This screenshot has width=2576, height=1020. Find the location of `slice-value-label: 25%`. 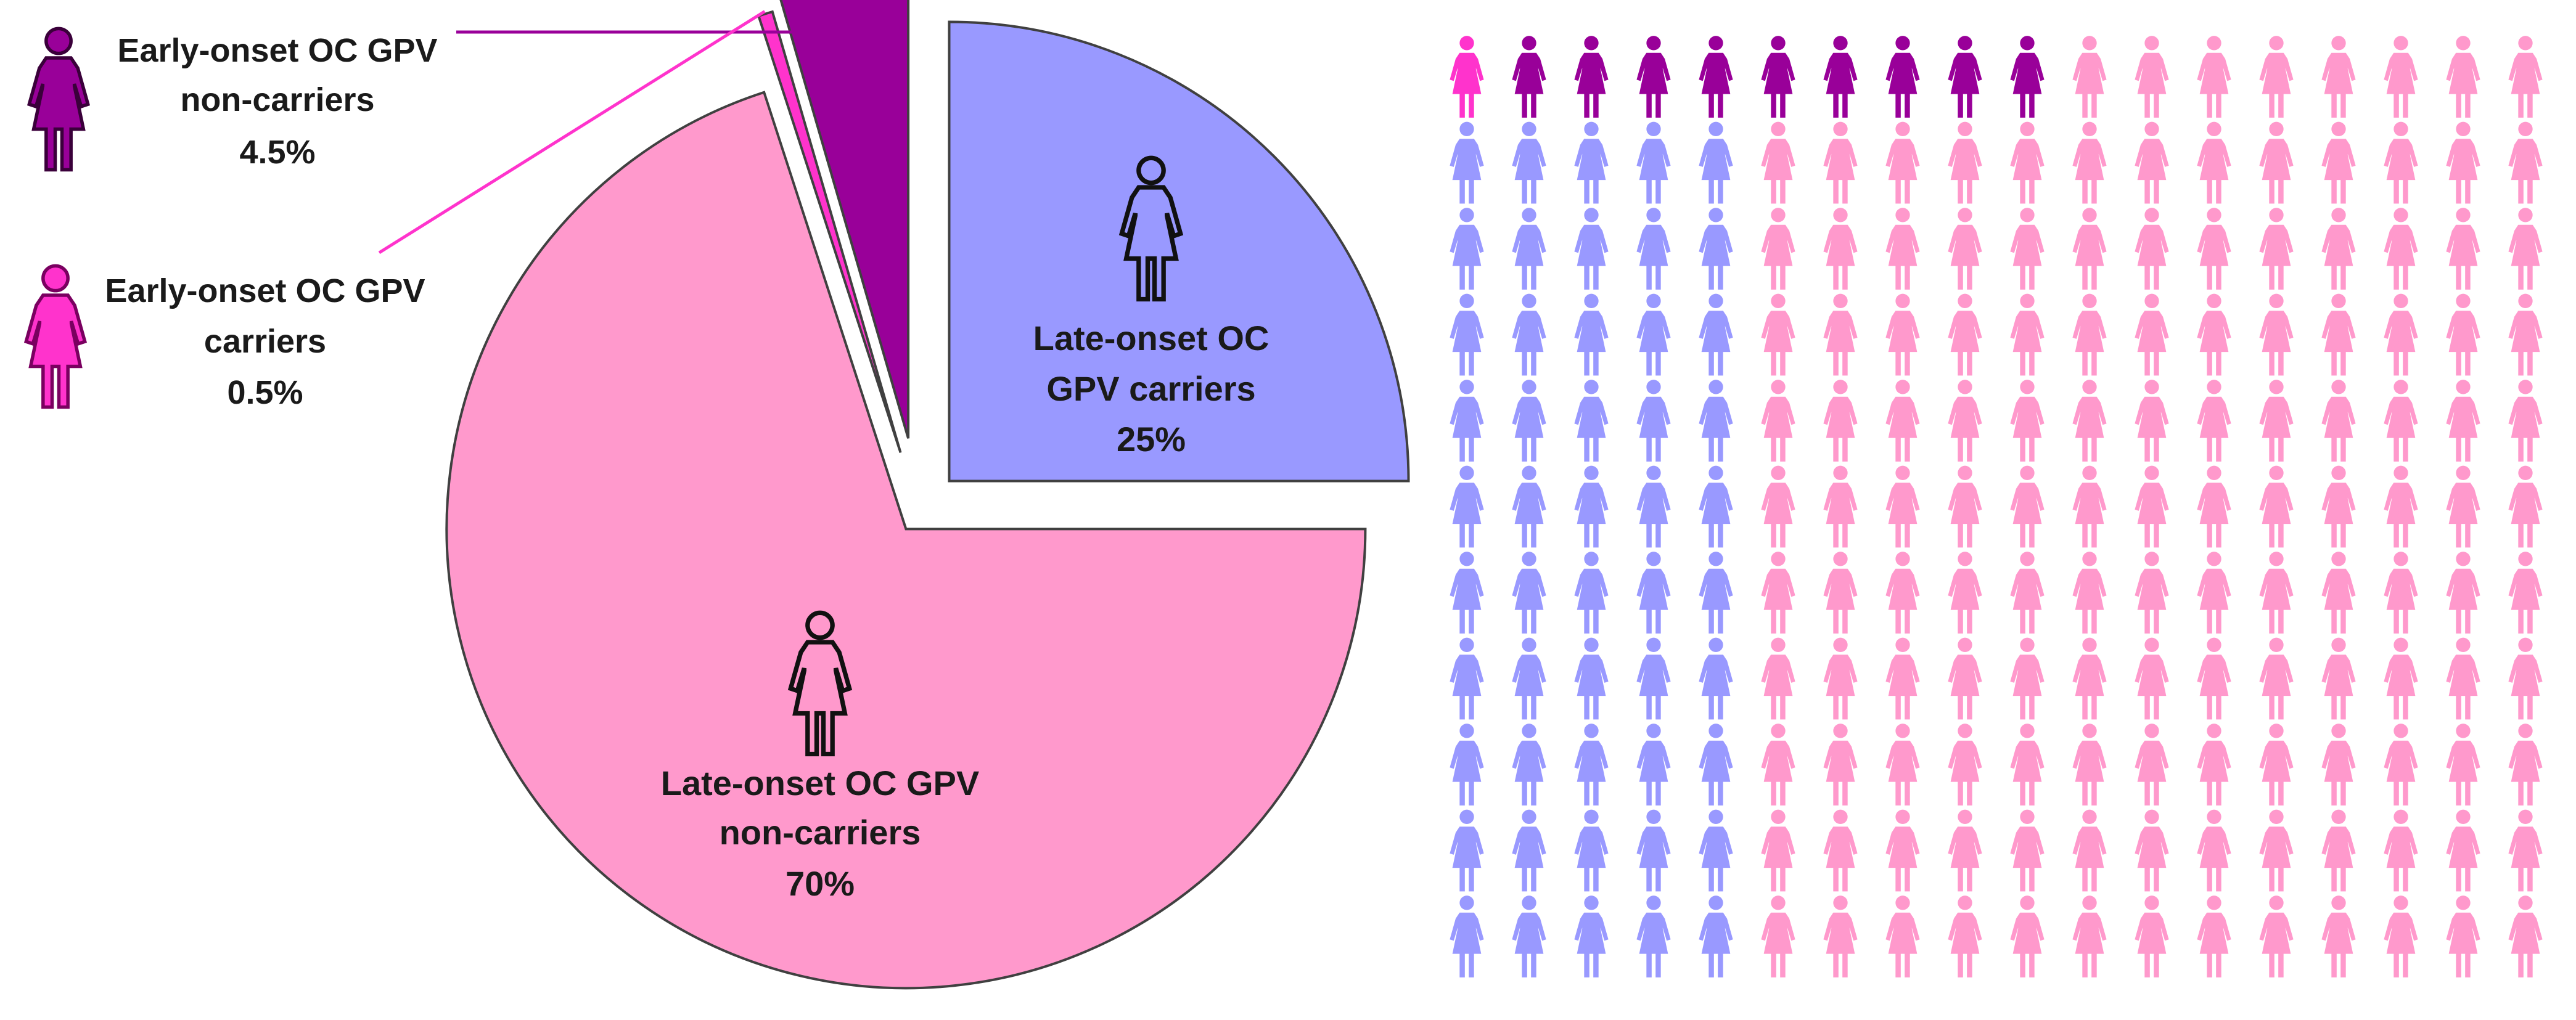

slice-value-label: 25% is located at coordinates (1151, 439).